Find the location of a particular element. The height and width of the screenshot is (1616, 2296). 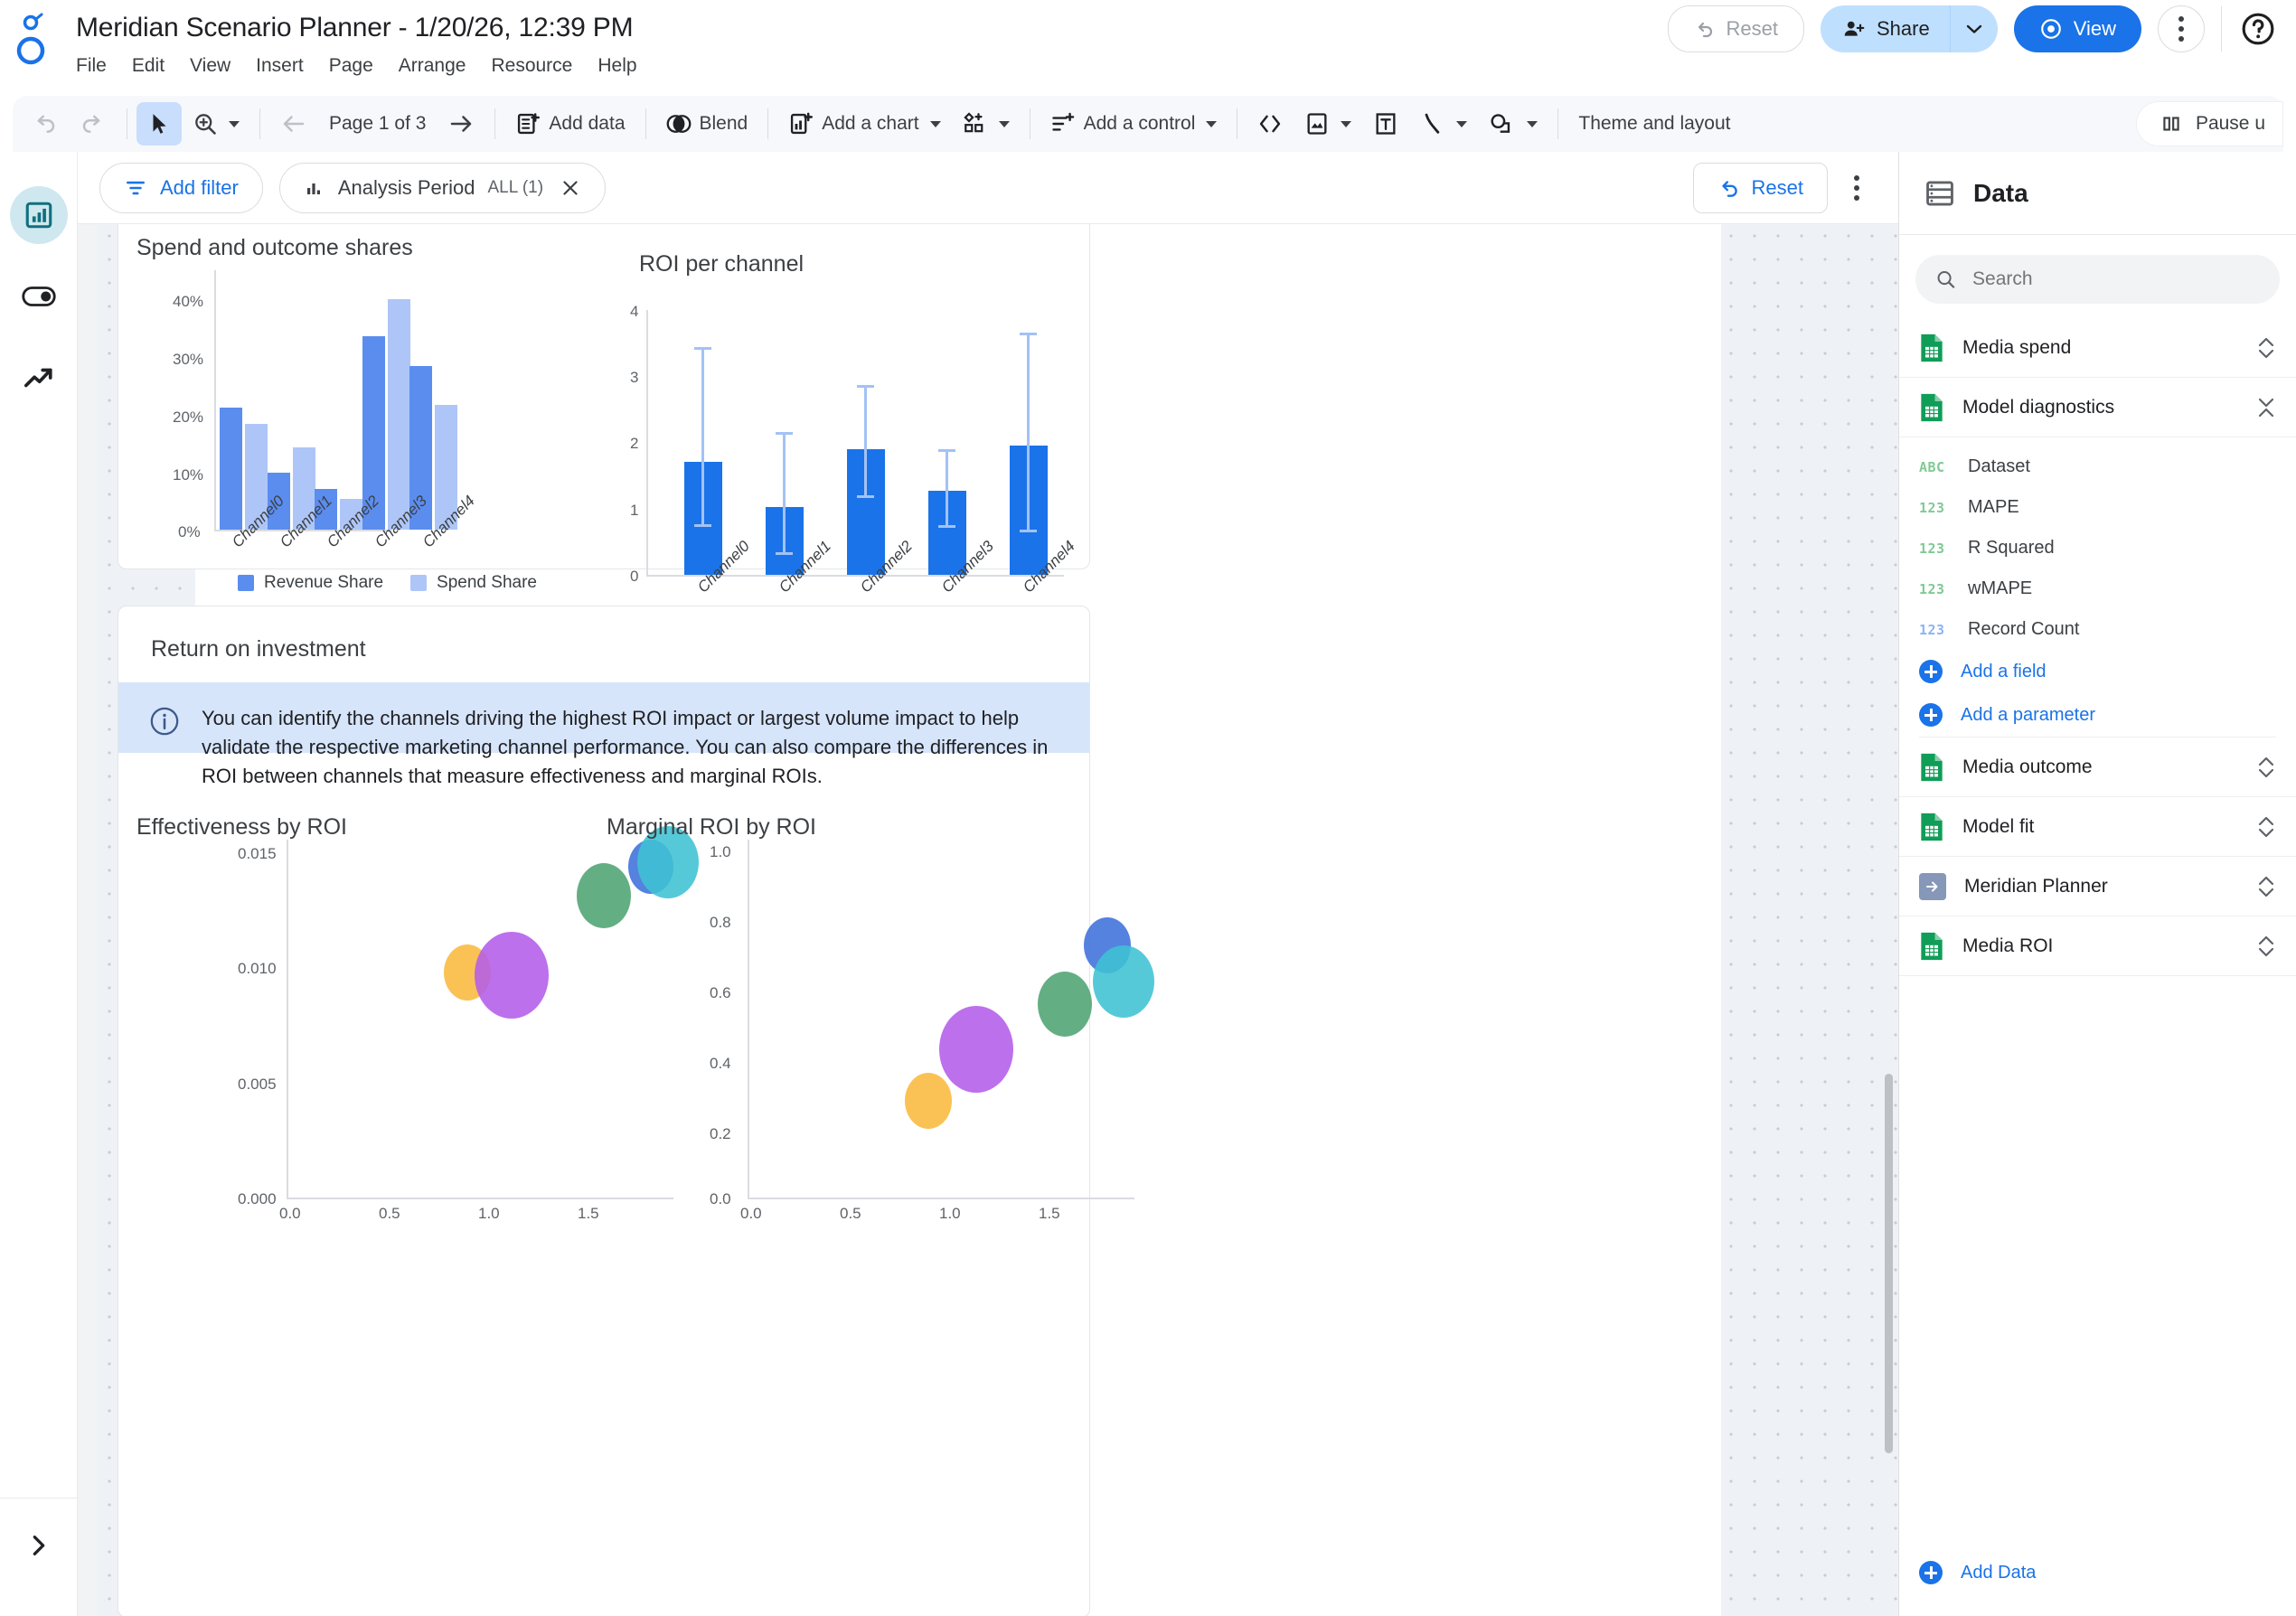

field-wmape: 123 wMAPE is located at coordinates (2097, 588).